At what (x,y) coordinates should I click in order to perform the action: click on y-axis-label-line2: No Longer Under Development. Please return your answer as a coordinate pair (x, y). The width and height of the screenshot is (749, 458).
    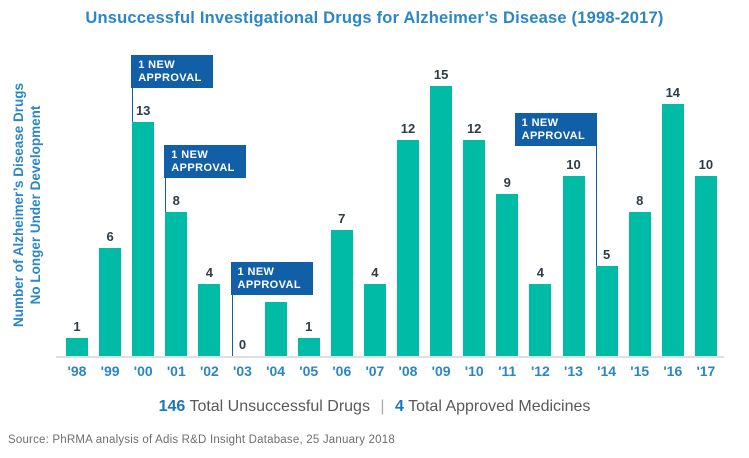
    Looking at the image, I should click on (35, 205).